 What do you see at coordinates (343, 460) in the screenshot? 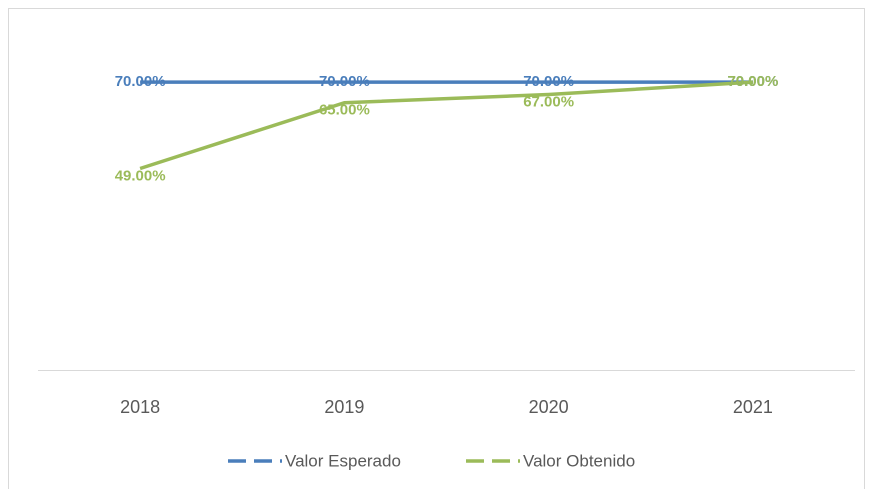
I see `legend-label: Valor Esperado` at bounding box center [343, 460].